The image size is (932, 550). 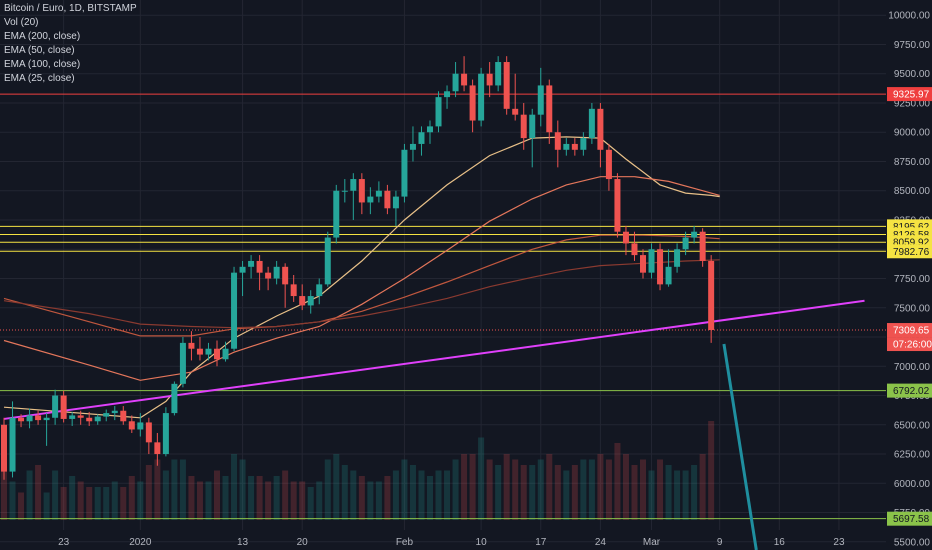 What do you see at coordinates (911, 519) in the screenshot?
I see `level-tag: 5697.58` at bounding box center [911, 519].